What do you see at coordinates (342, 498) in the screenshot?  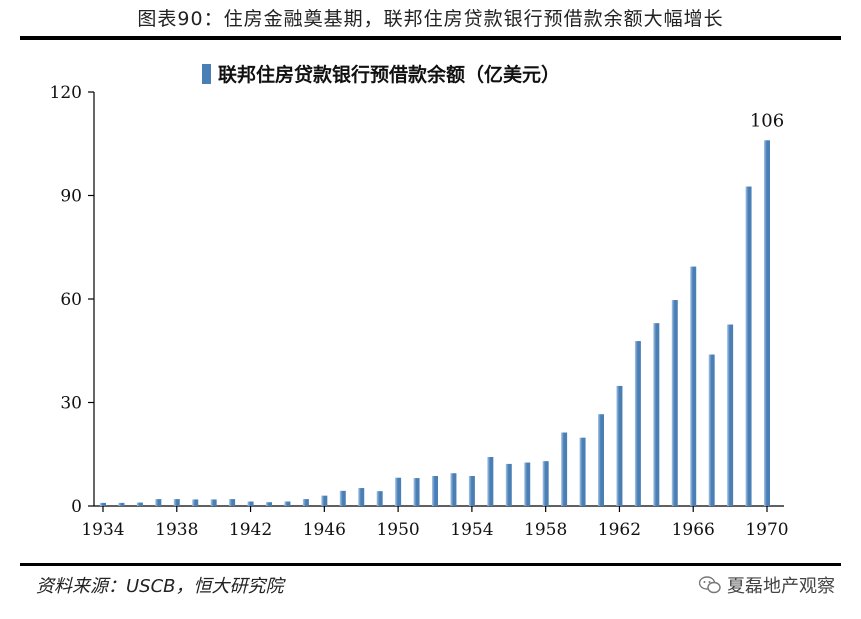 I see `bar-1947` at bounding box center [342, 498].